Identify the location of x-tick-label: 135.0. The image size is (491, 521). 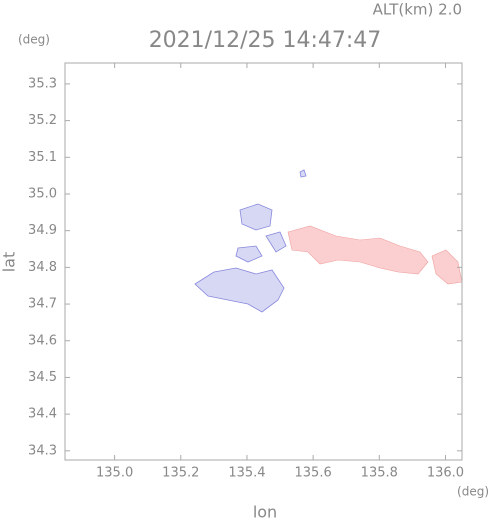
(114, 473).